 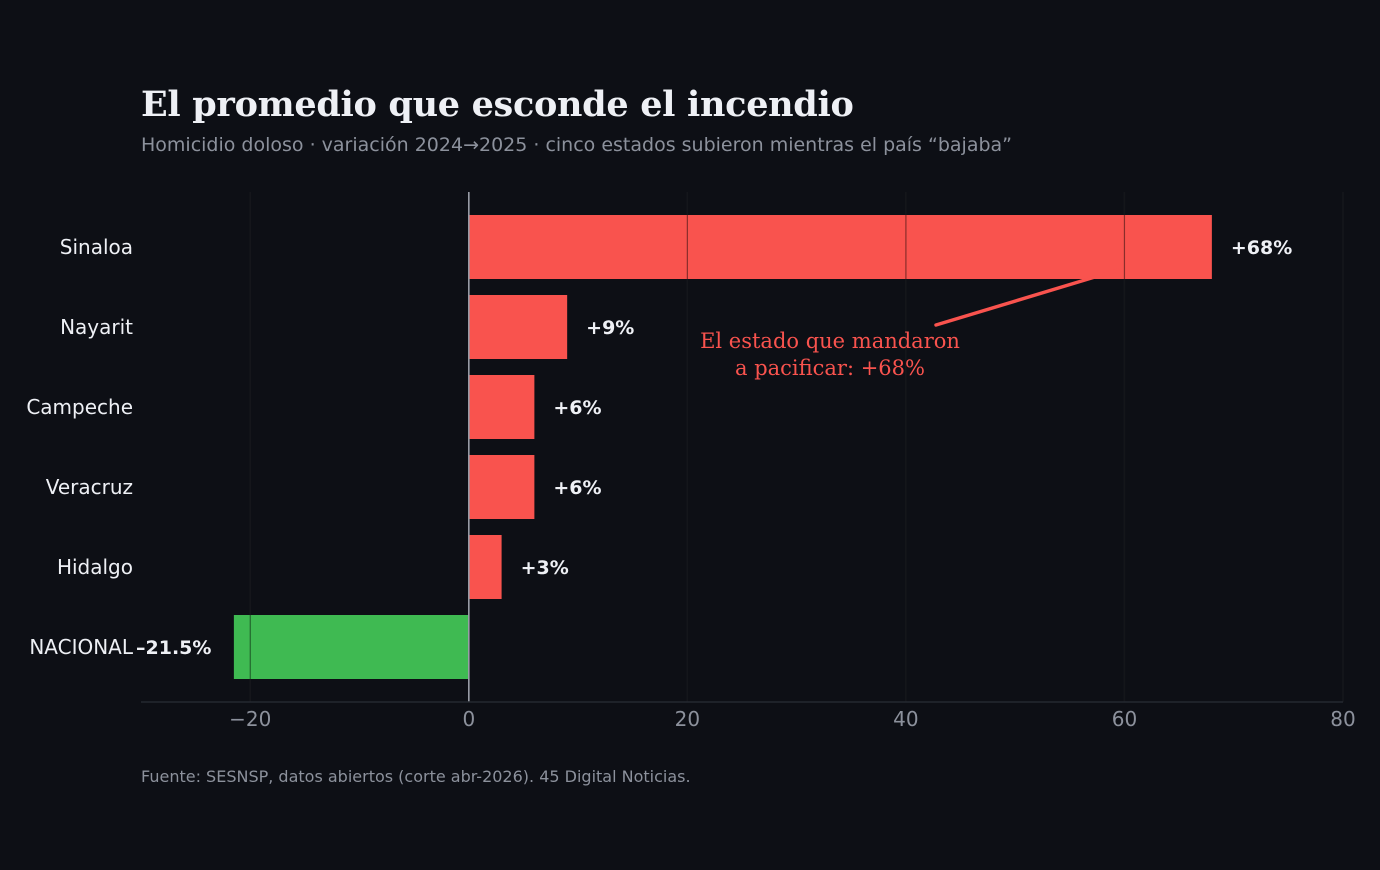 What do you see at coordinates (1027, 297) in the screenshot?
I see `annotation-arrow` at bounding box center [1027, 297].